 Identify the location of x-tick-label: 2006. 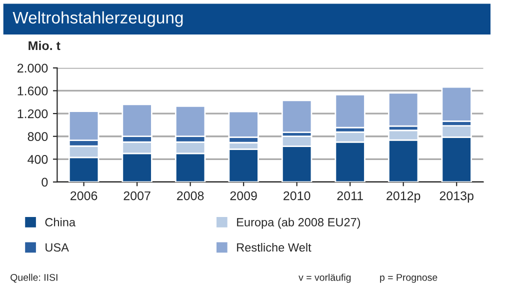
(84, 195).